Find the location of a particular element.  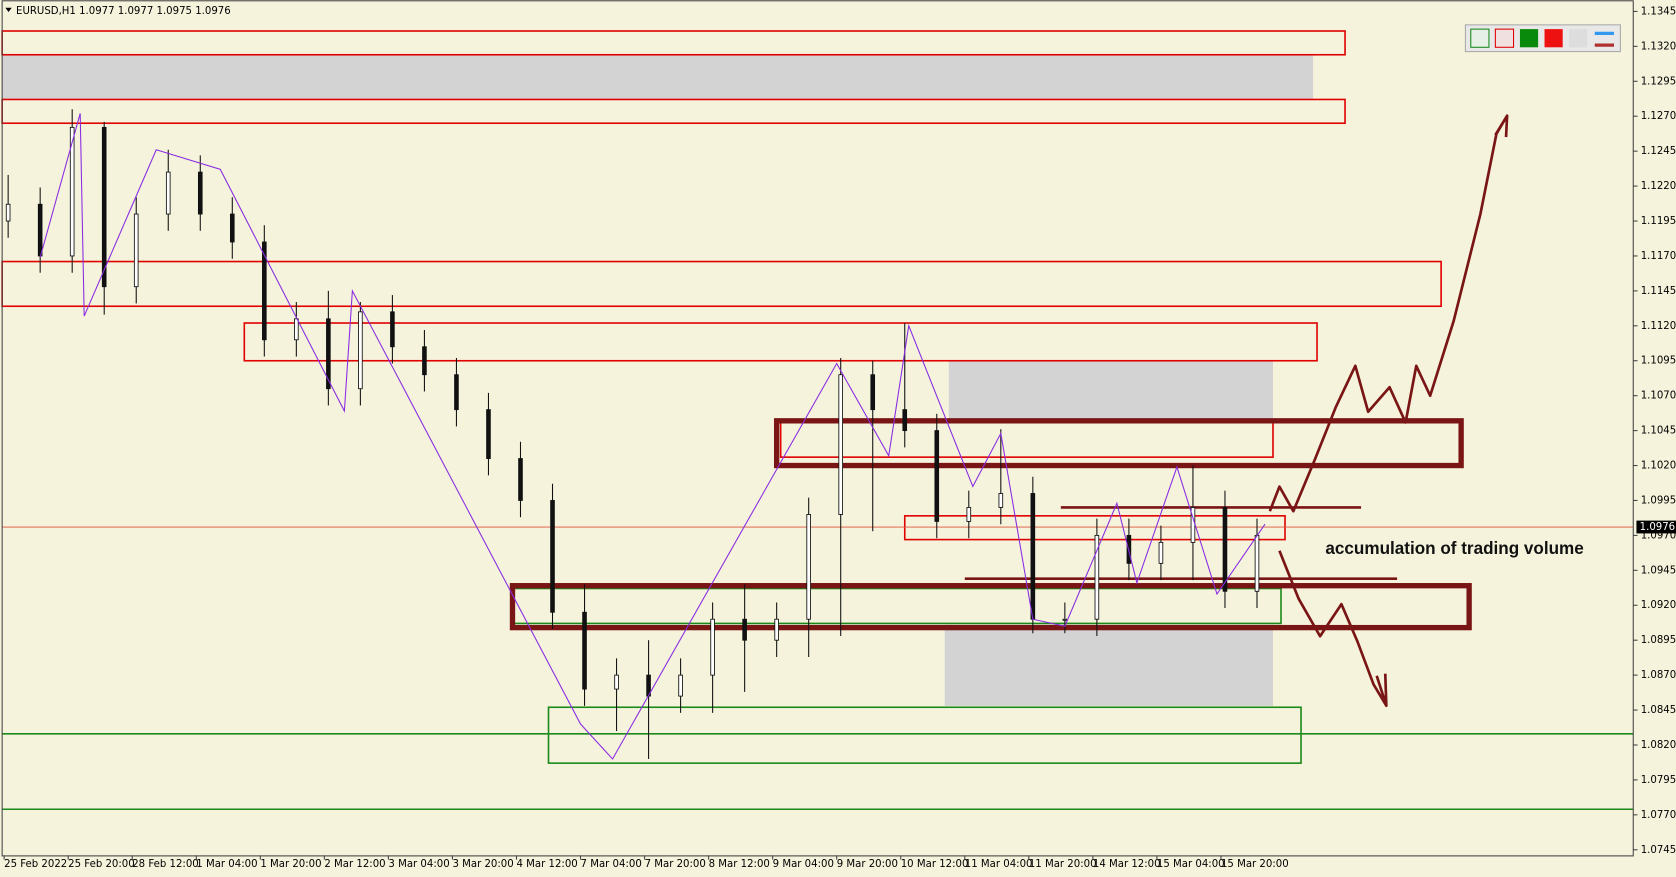

y-tick-label: 1.1345 is located at coordinates (1658, 11).